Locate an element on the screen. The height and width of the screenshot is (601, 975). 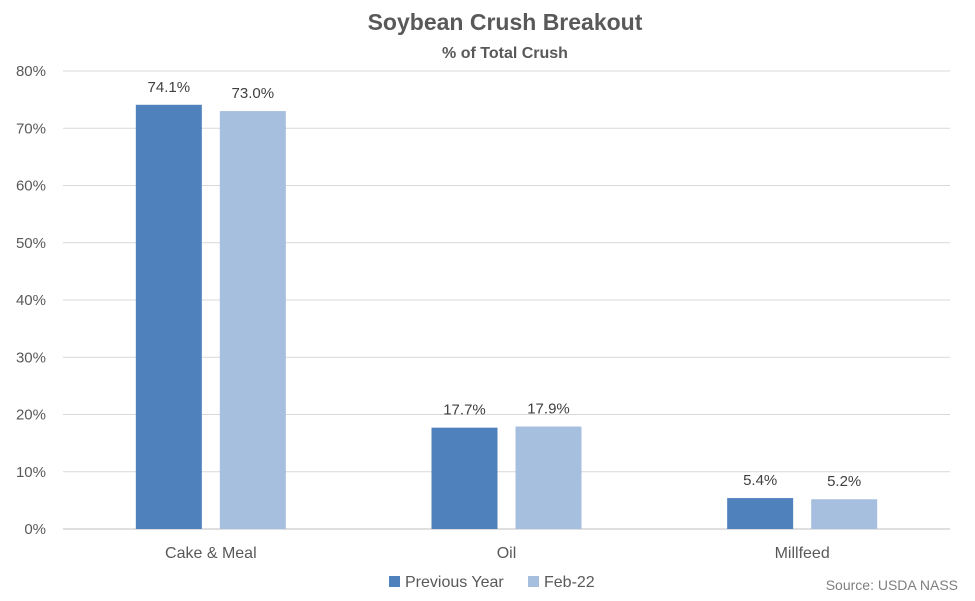
y-tick-label: 80% is located at coordinates (31, 71).